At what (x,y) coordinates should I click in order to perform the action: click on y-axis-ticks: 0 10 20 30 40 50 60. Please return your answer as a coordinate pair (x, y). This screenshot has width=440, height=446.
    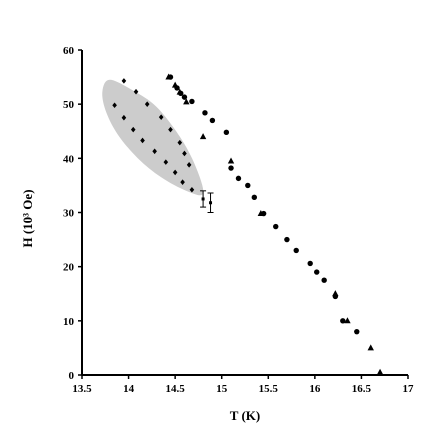
    Looking at the image, I should click on (72, 213).